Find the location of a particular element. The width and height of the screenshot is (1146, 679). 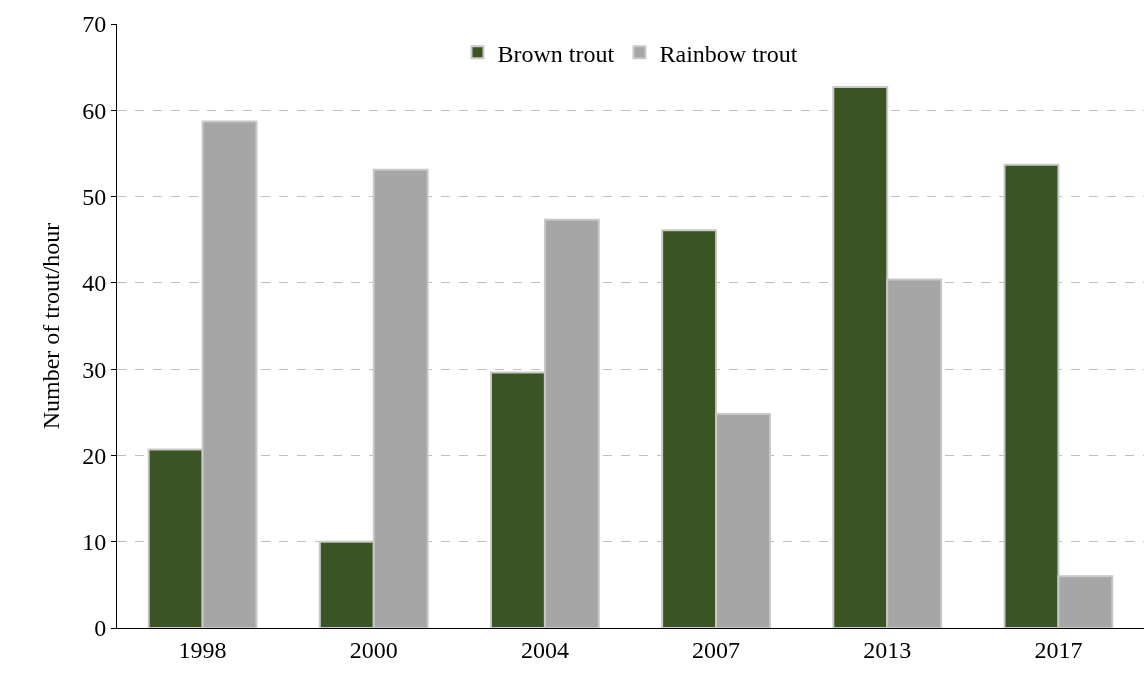

x-tick-label: 2013 is located at coordinates (887, 649).